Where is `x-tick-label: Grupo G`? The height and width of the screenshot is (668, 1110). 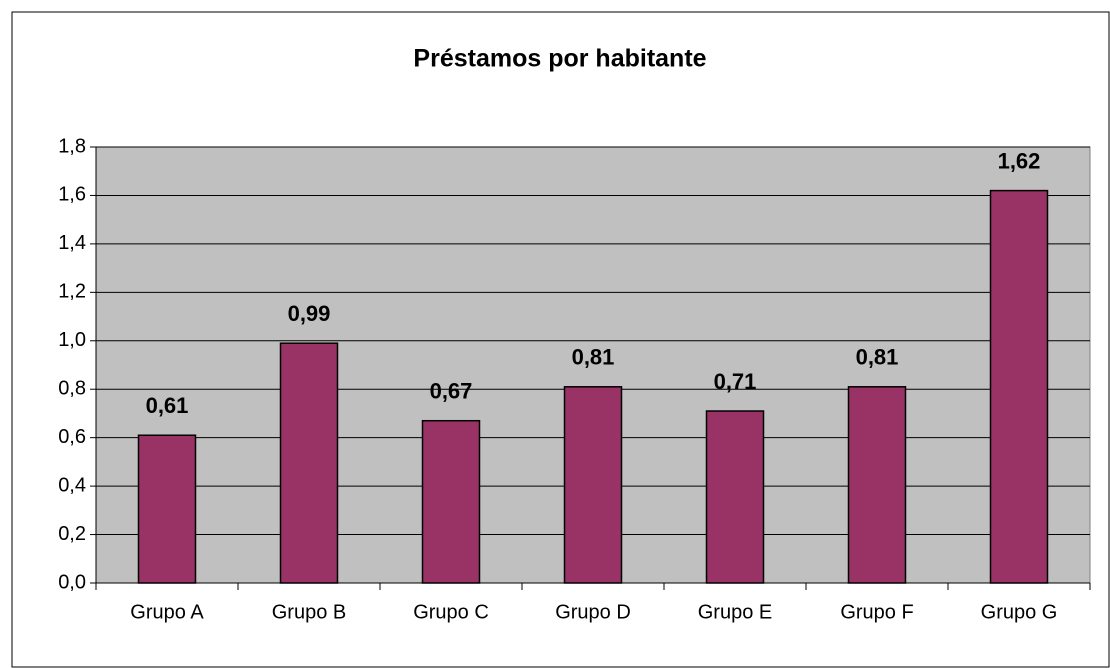
x-tick-label: Grupo G is located at coordinates (1019, 612).